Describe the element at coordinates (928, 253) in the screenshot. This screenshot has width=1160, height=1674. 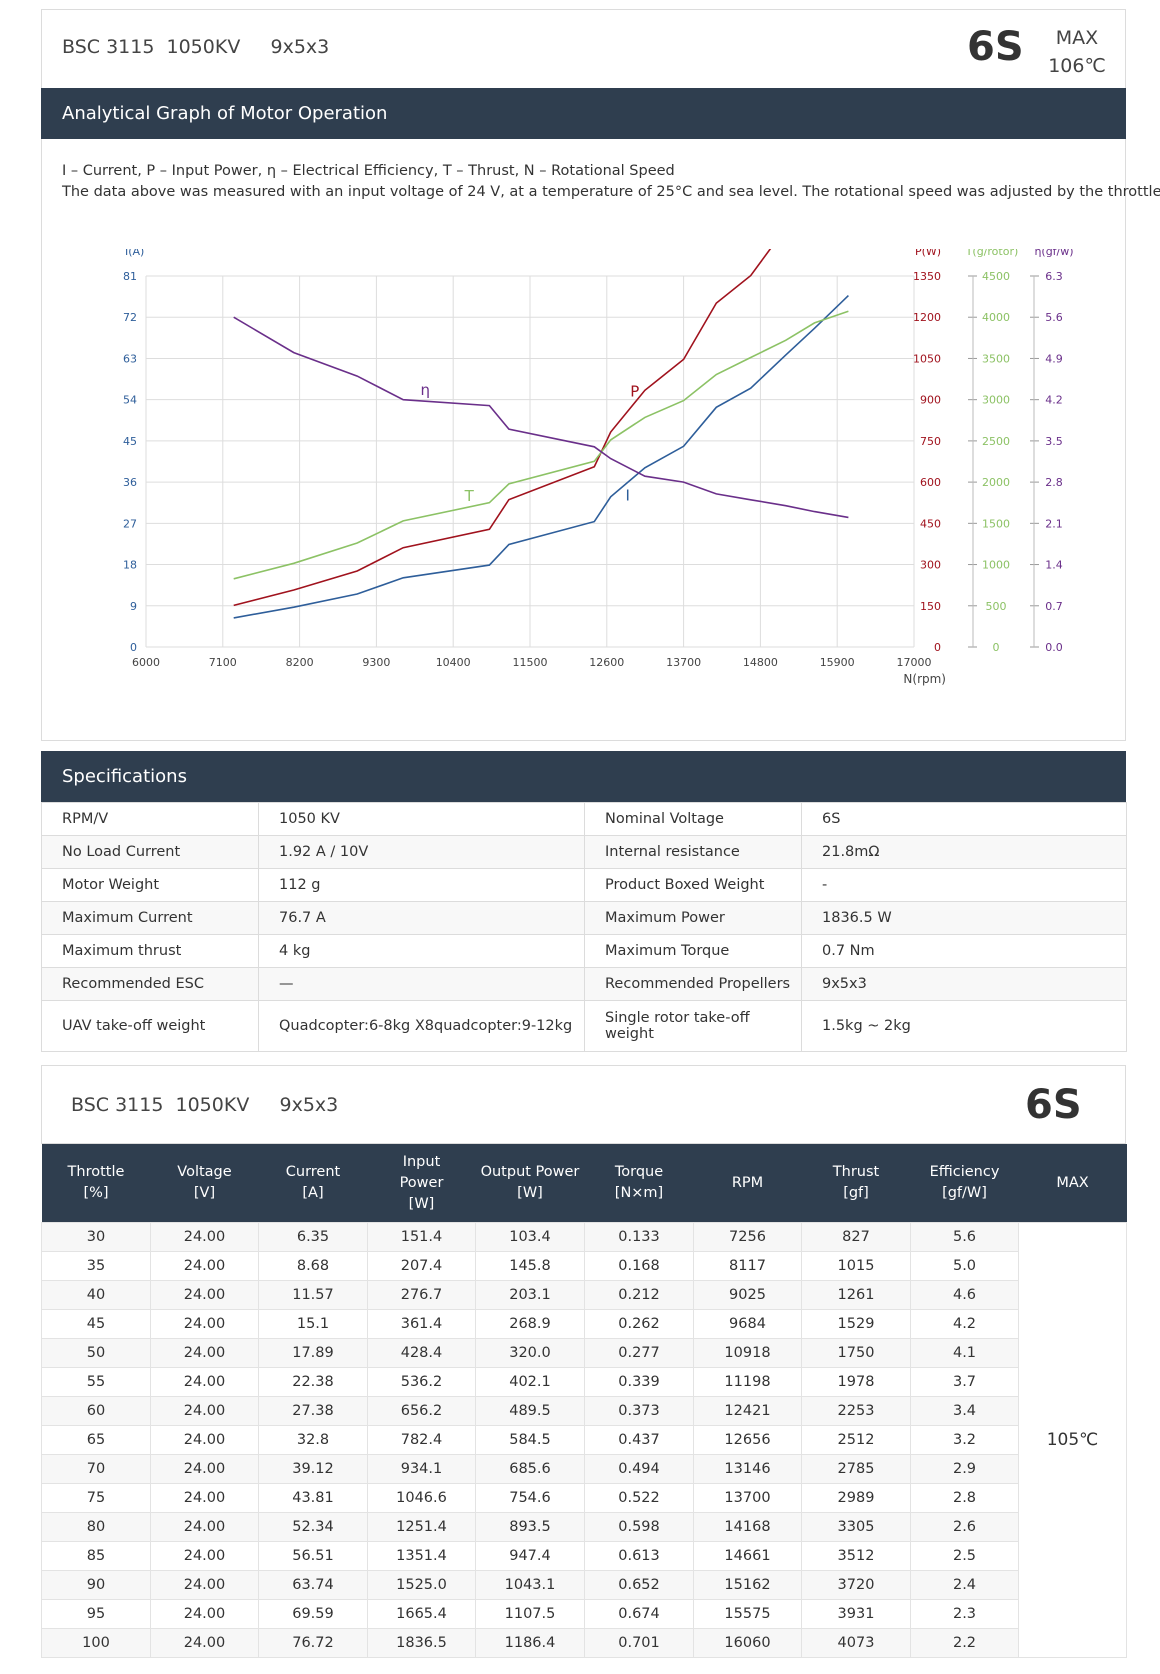
I see `right-axis-label: P(W)` at that location.